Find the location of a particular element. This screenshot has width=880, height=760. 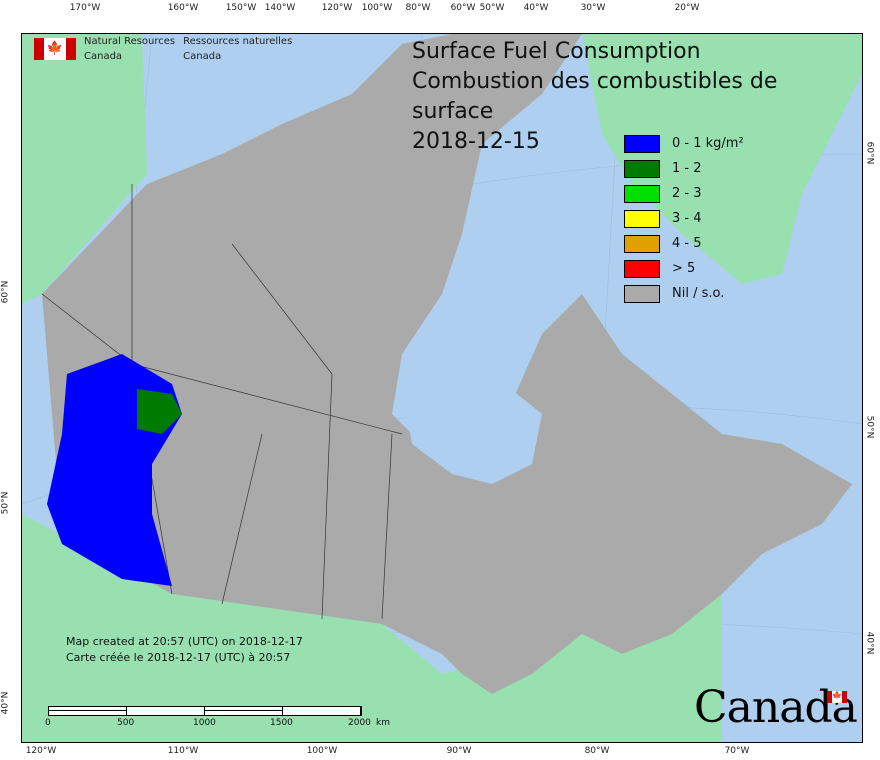

agency-fr: Ressources naturelles is located at coordinates (238, 41).